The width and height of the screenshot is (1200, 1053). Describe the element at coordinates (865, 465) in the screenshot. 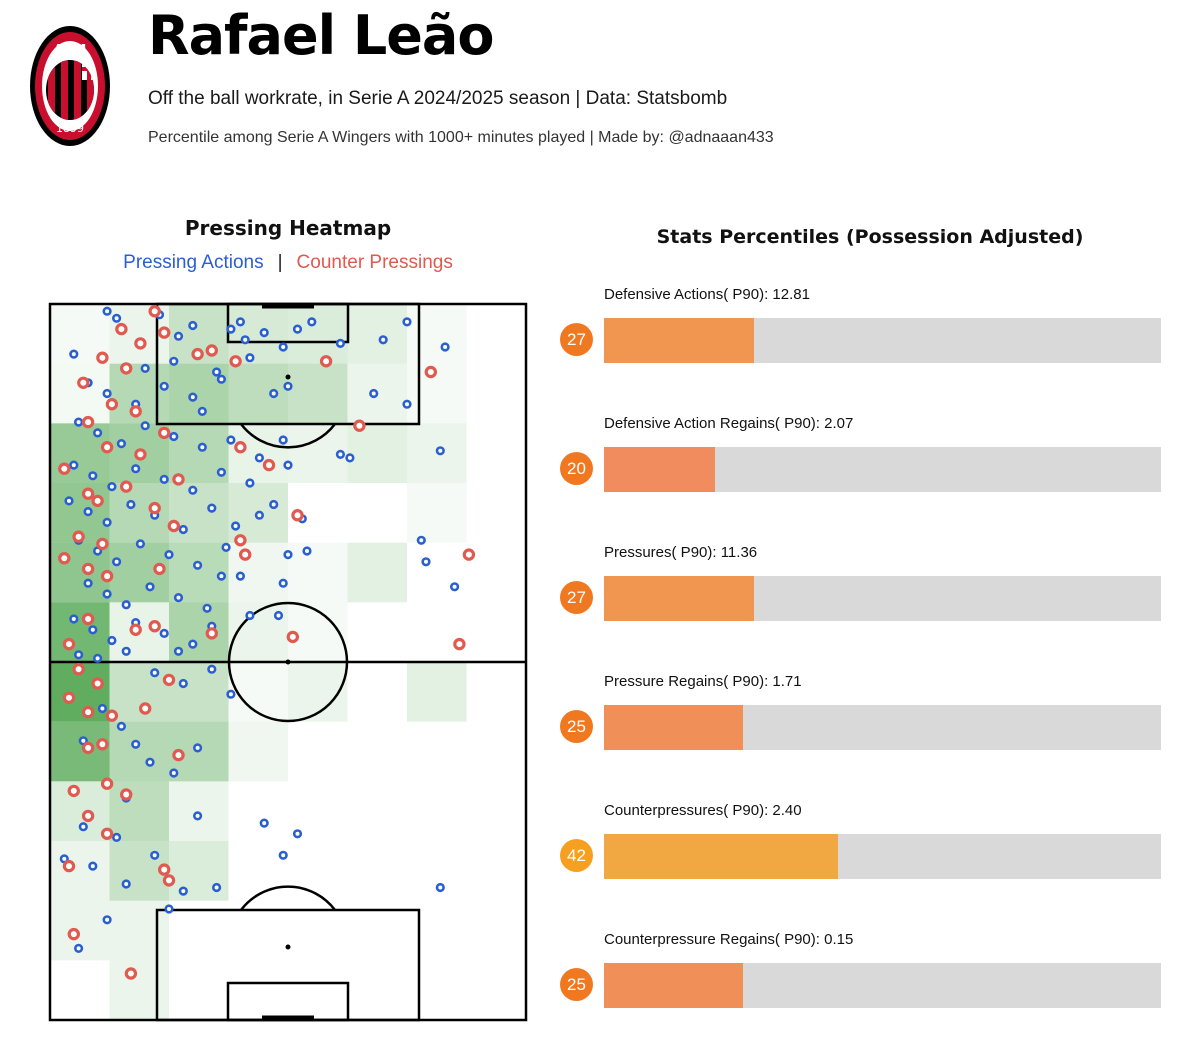

I see `stat-row: Defensive Action Regains( P90): 2.07 20` at that location.